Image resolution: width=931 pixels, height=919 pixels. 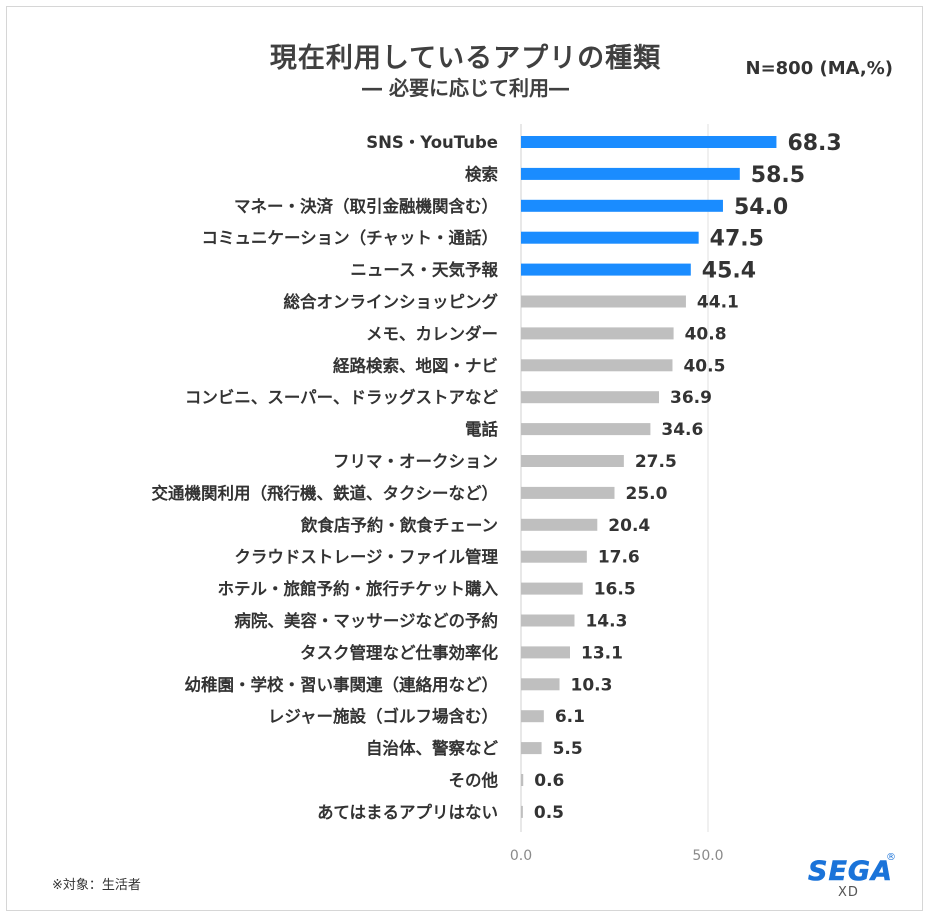 What do you see at coordinates (424, 270) in the screenshot?
I see `category-label: ニュース・天気予報` at bounding box center [424, 270].